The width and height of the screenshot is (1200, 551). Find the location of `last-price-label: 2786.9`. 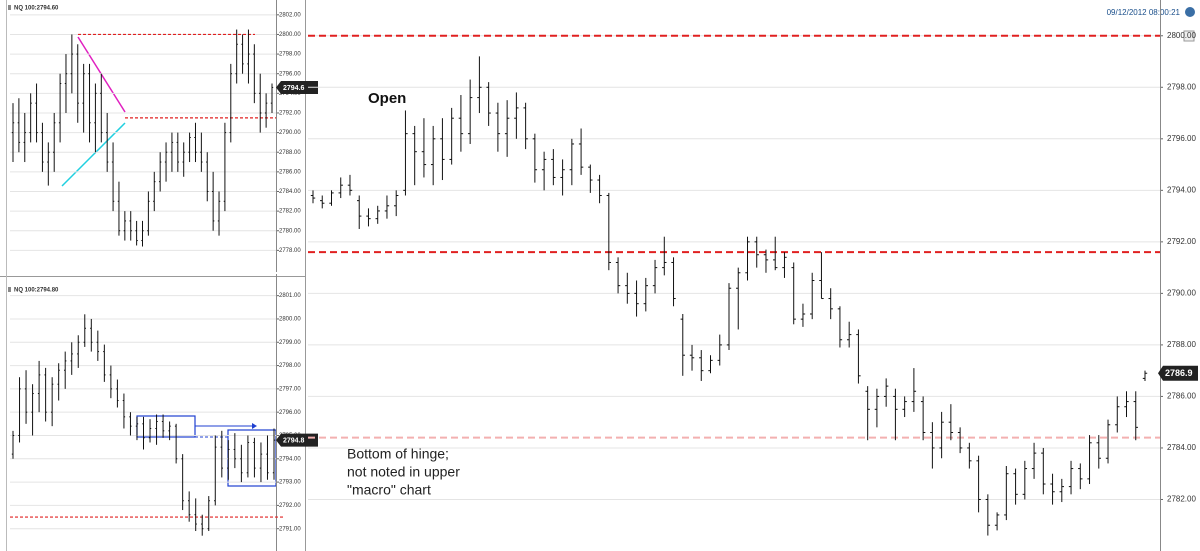

last-price-label: 2786.9 is located at coordinates (1179, 373).